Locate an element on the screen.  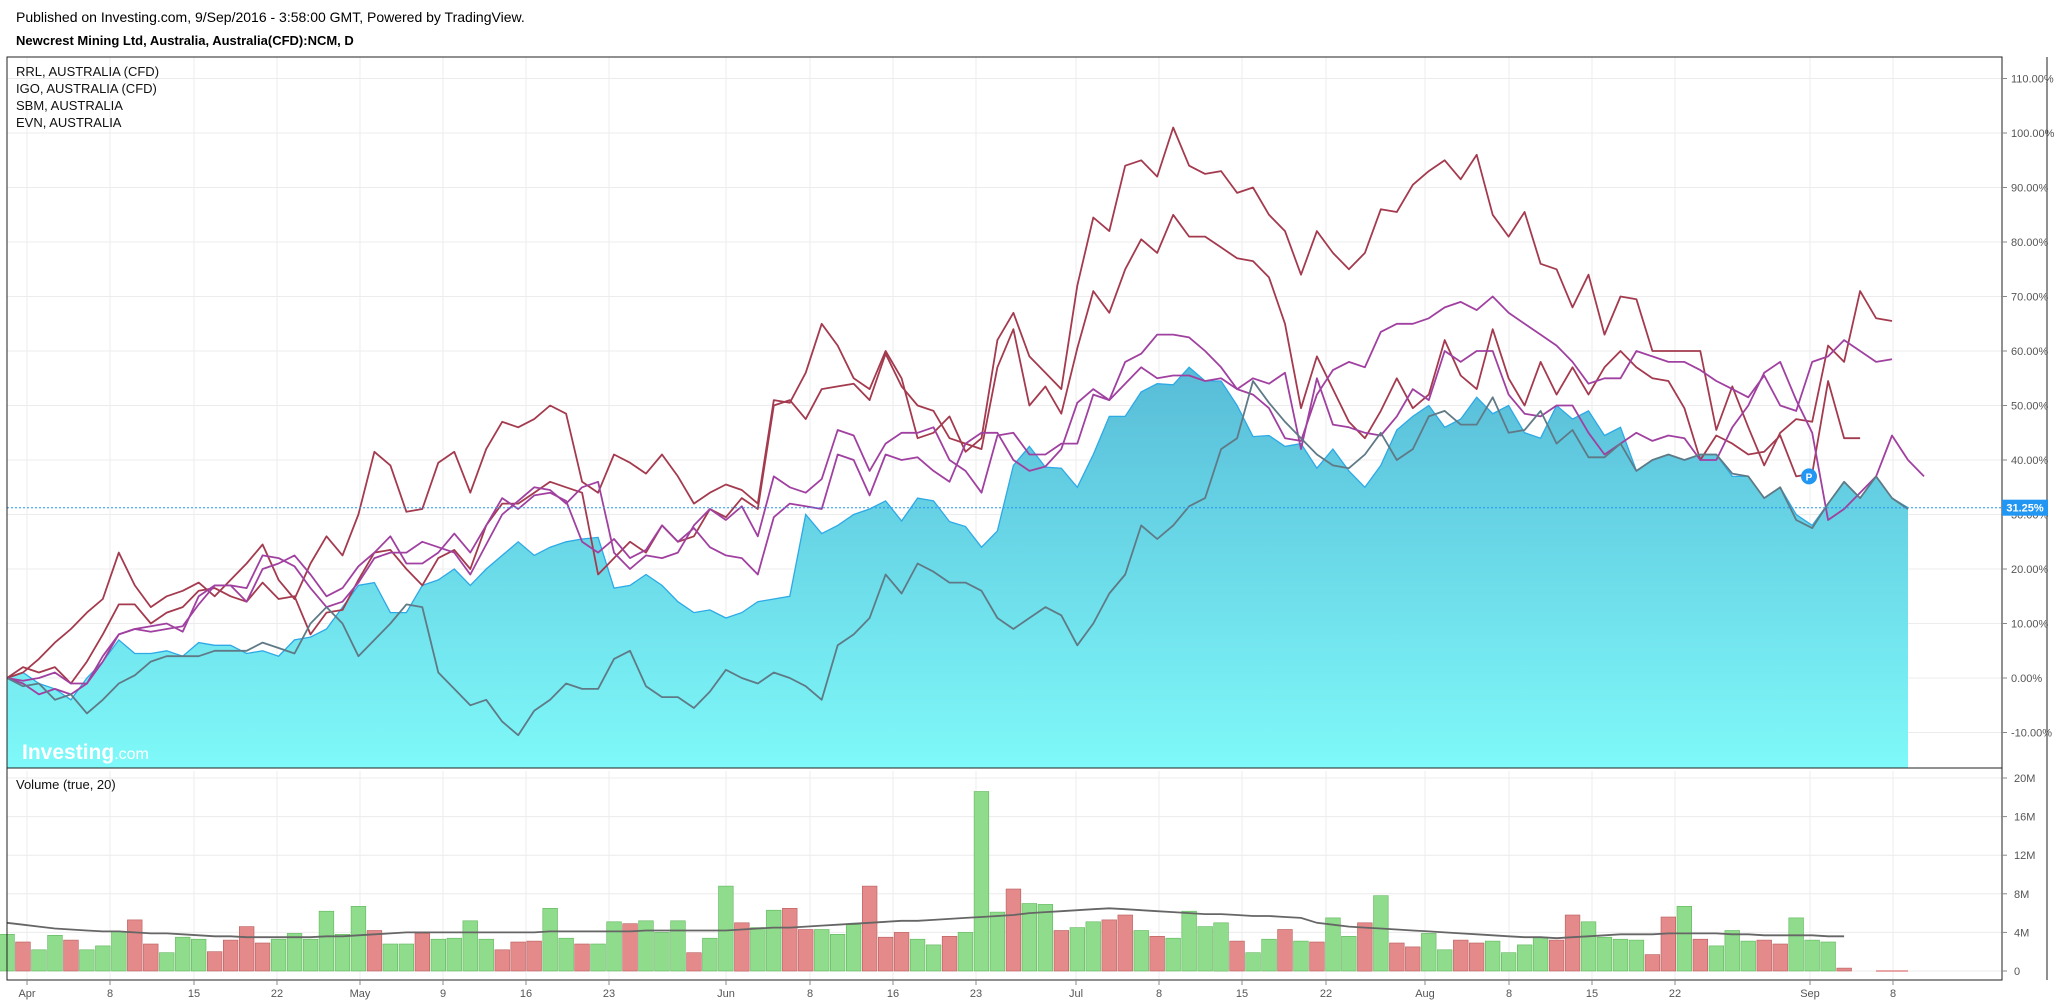
pin-marker is located at coordinates (1809, 476).